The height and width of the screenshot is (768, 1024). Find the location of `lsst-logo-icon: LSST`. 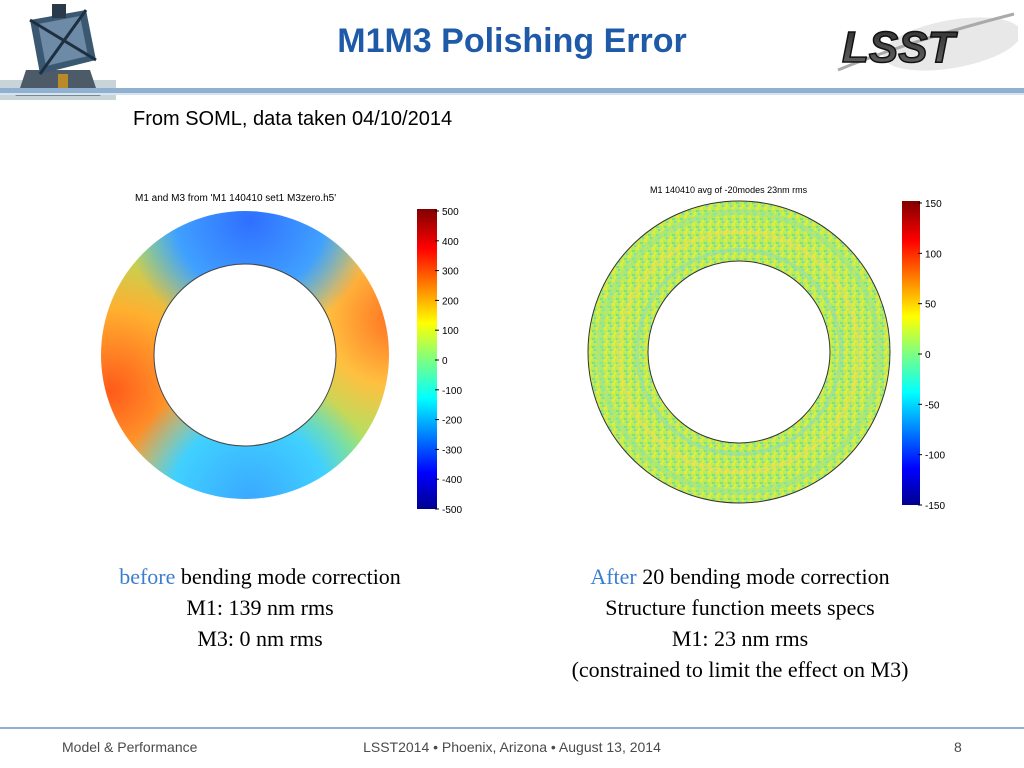

lsst-logo-icon: LSST is located at coordinates (927, 46).